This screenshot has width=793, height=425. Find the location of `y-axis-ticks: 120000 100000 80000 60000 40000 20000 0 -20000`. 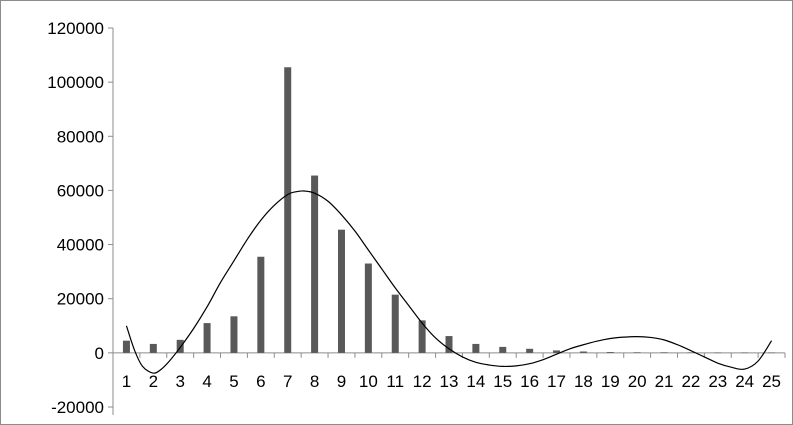

y-axis-ticks: 120000 100000 80000 60000 40000 20000 0 -20000 is located at coordinates (80, 218).